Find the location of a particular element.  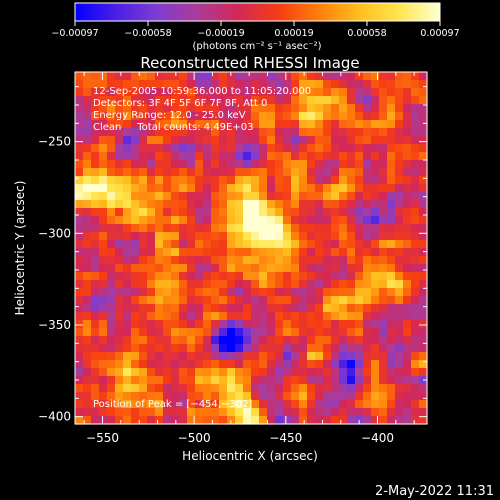

annotation-detectors: Detectors: 3F 4F 5F 6F 7F 8F, Att 0 is located at coordinates (180, 103).